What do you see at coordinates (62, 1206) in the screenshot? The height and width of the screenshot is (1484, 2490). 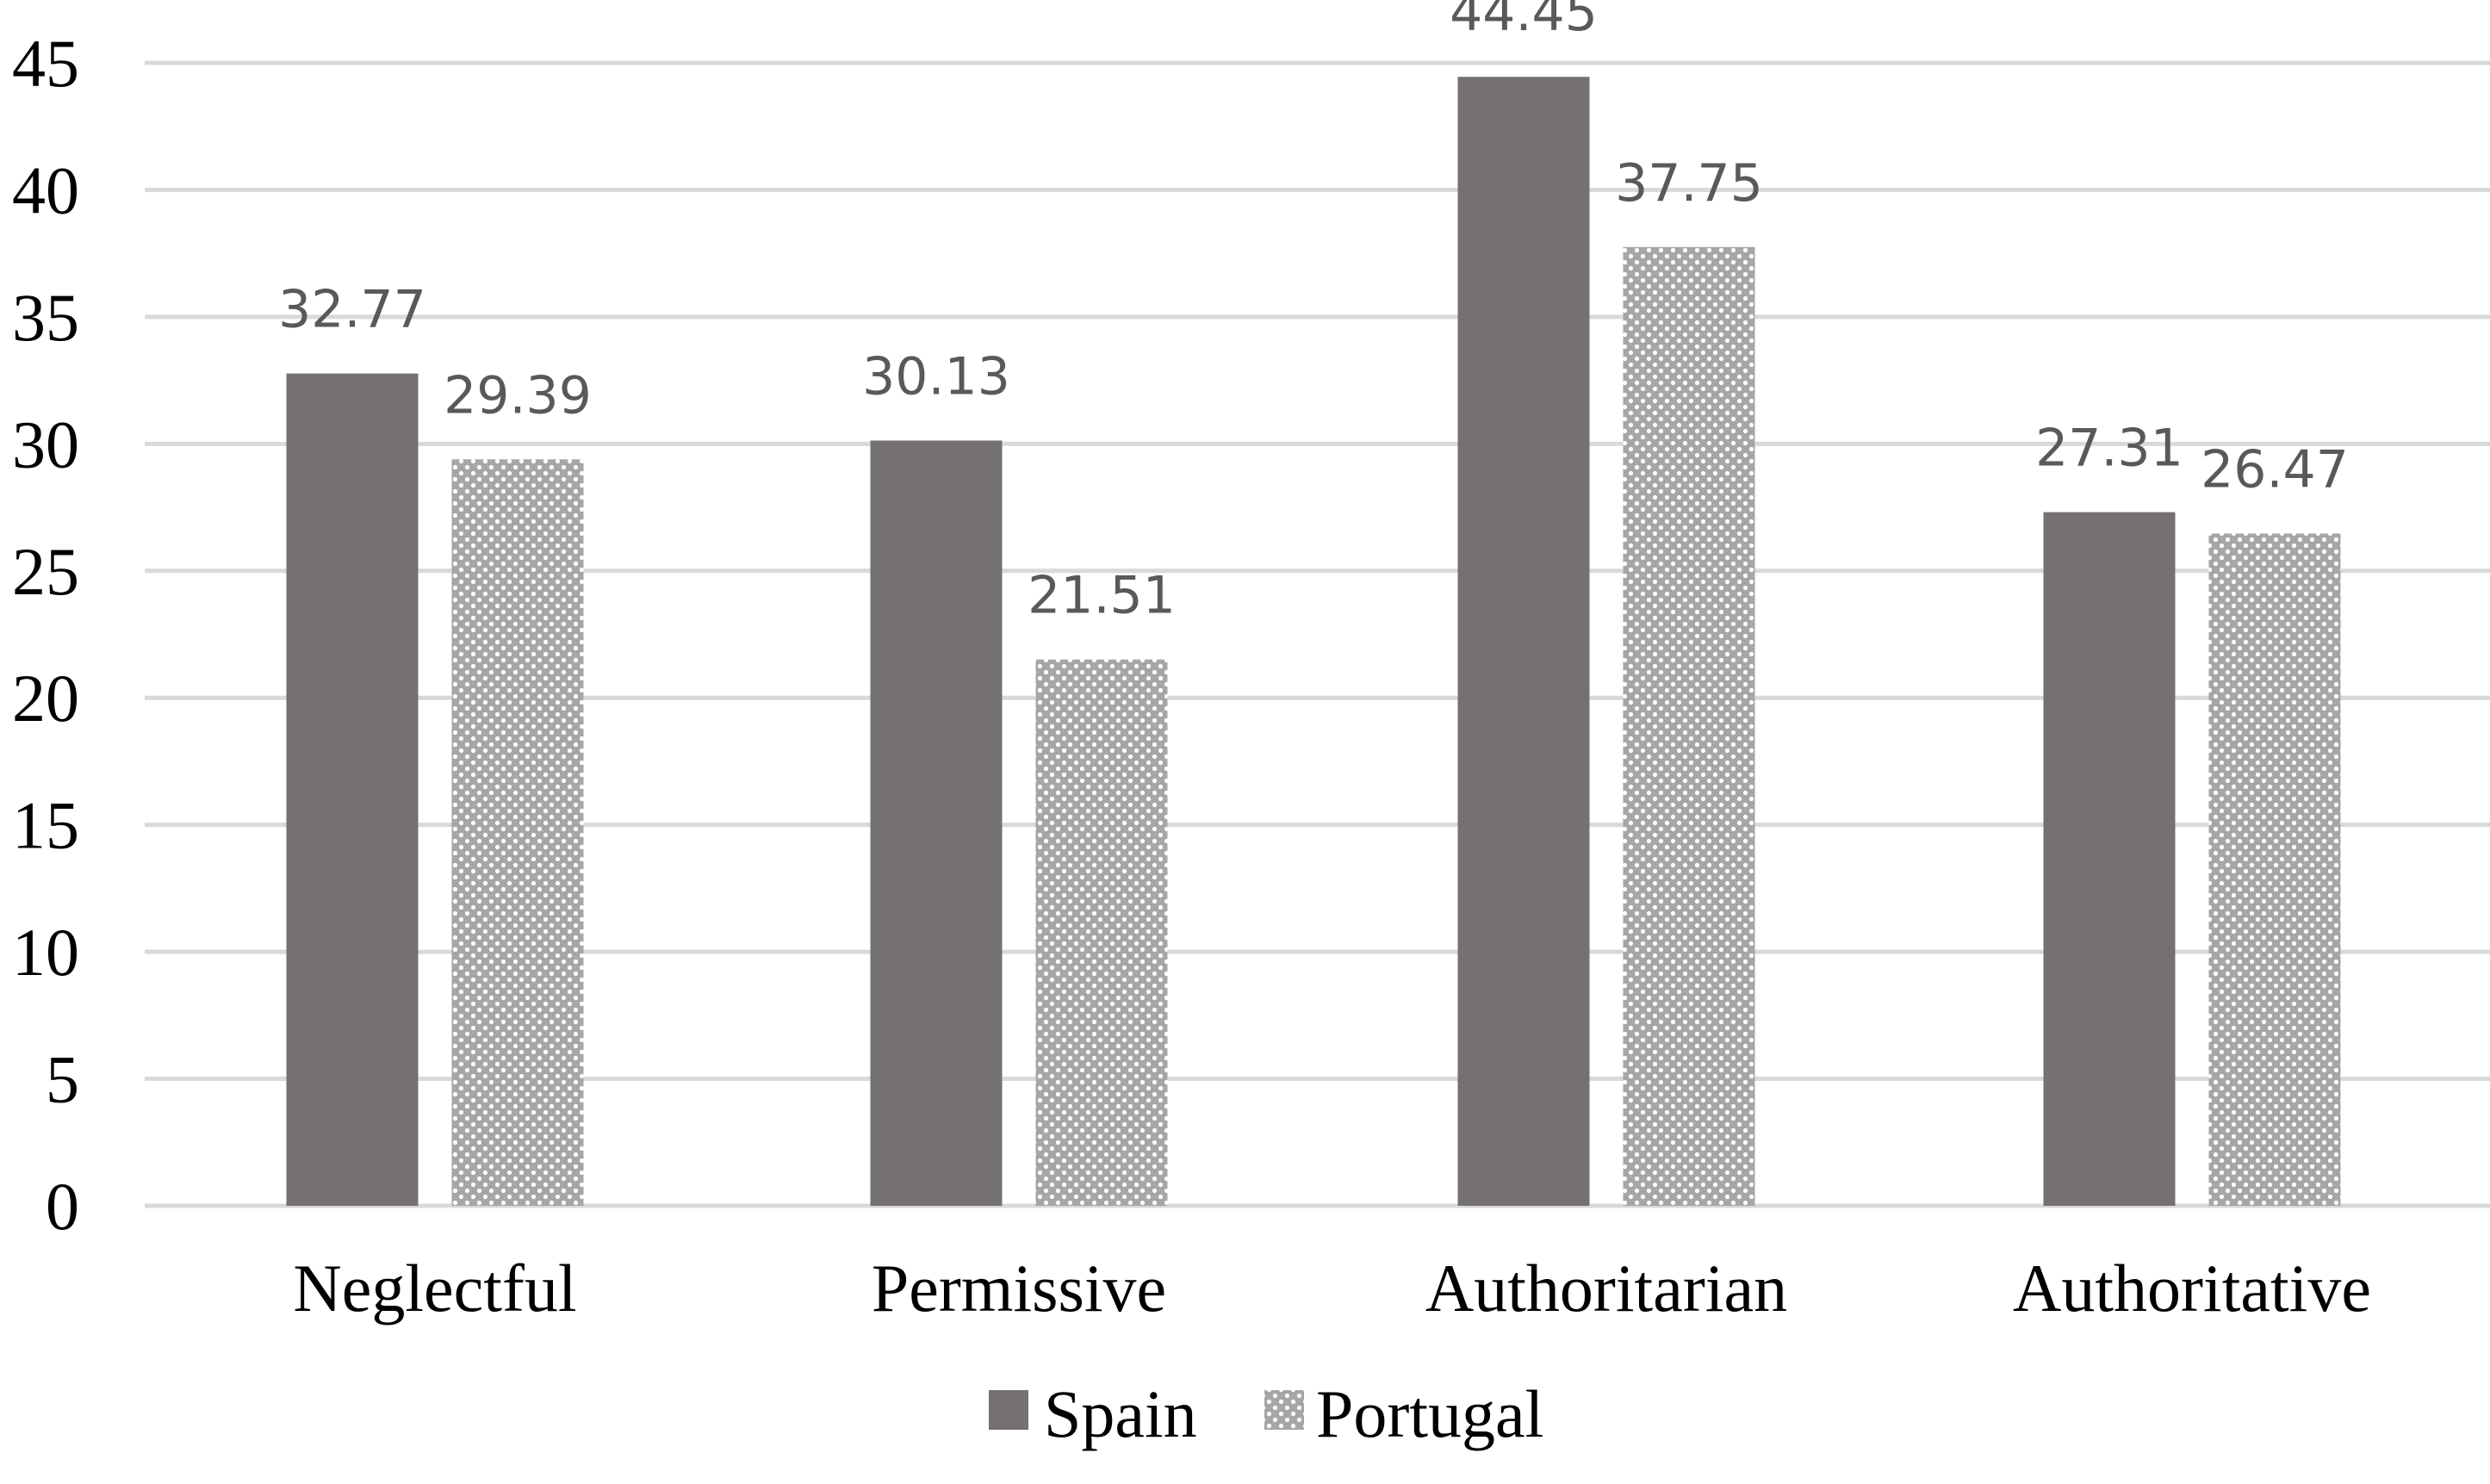 I see `y-tick-label-0: 0` at bounding box center [62, 1206].